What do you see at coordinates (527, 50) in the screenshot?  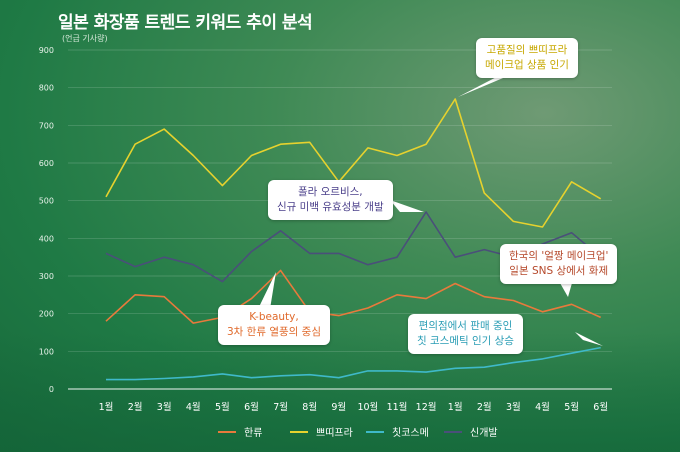 I see `annotation-line: 고품질의 쁘띠프라` at bounding box center [527, 50].